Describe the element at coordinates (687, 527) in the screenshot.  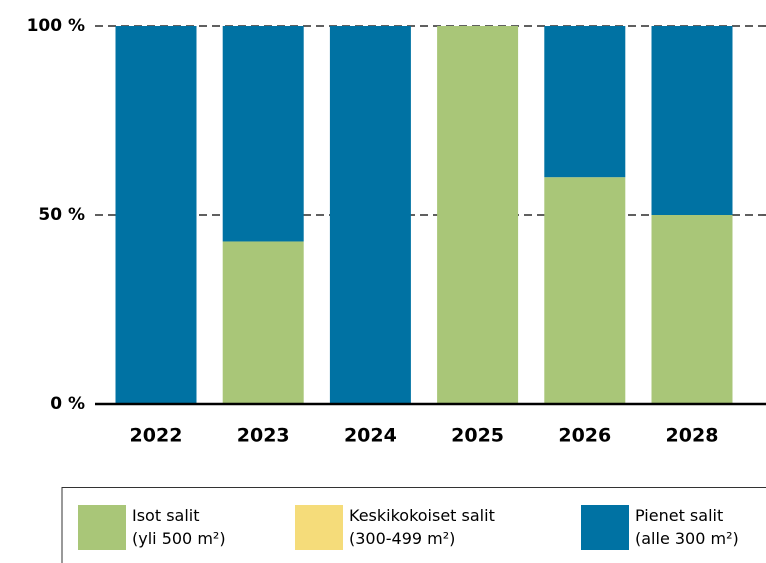
I see `legend-label: Pienet salit (alle 300 m²)` at that location.